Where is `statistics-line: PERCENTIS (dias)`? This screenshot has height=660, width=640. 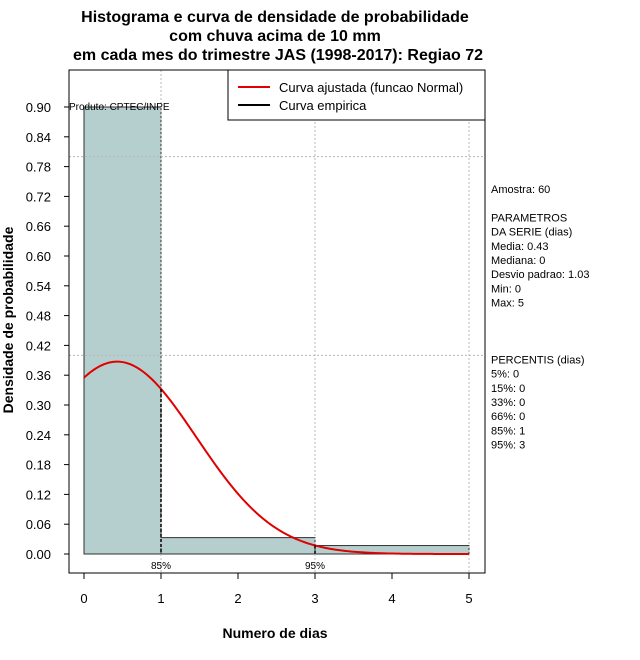
statistics-line: PERCENTIS (dias) is located at coordinates (538, 360).